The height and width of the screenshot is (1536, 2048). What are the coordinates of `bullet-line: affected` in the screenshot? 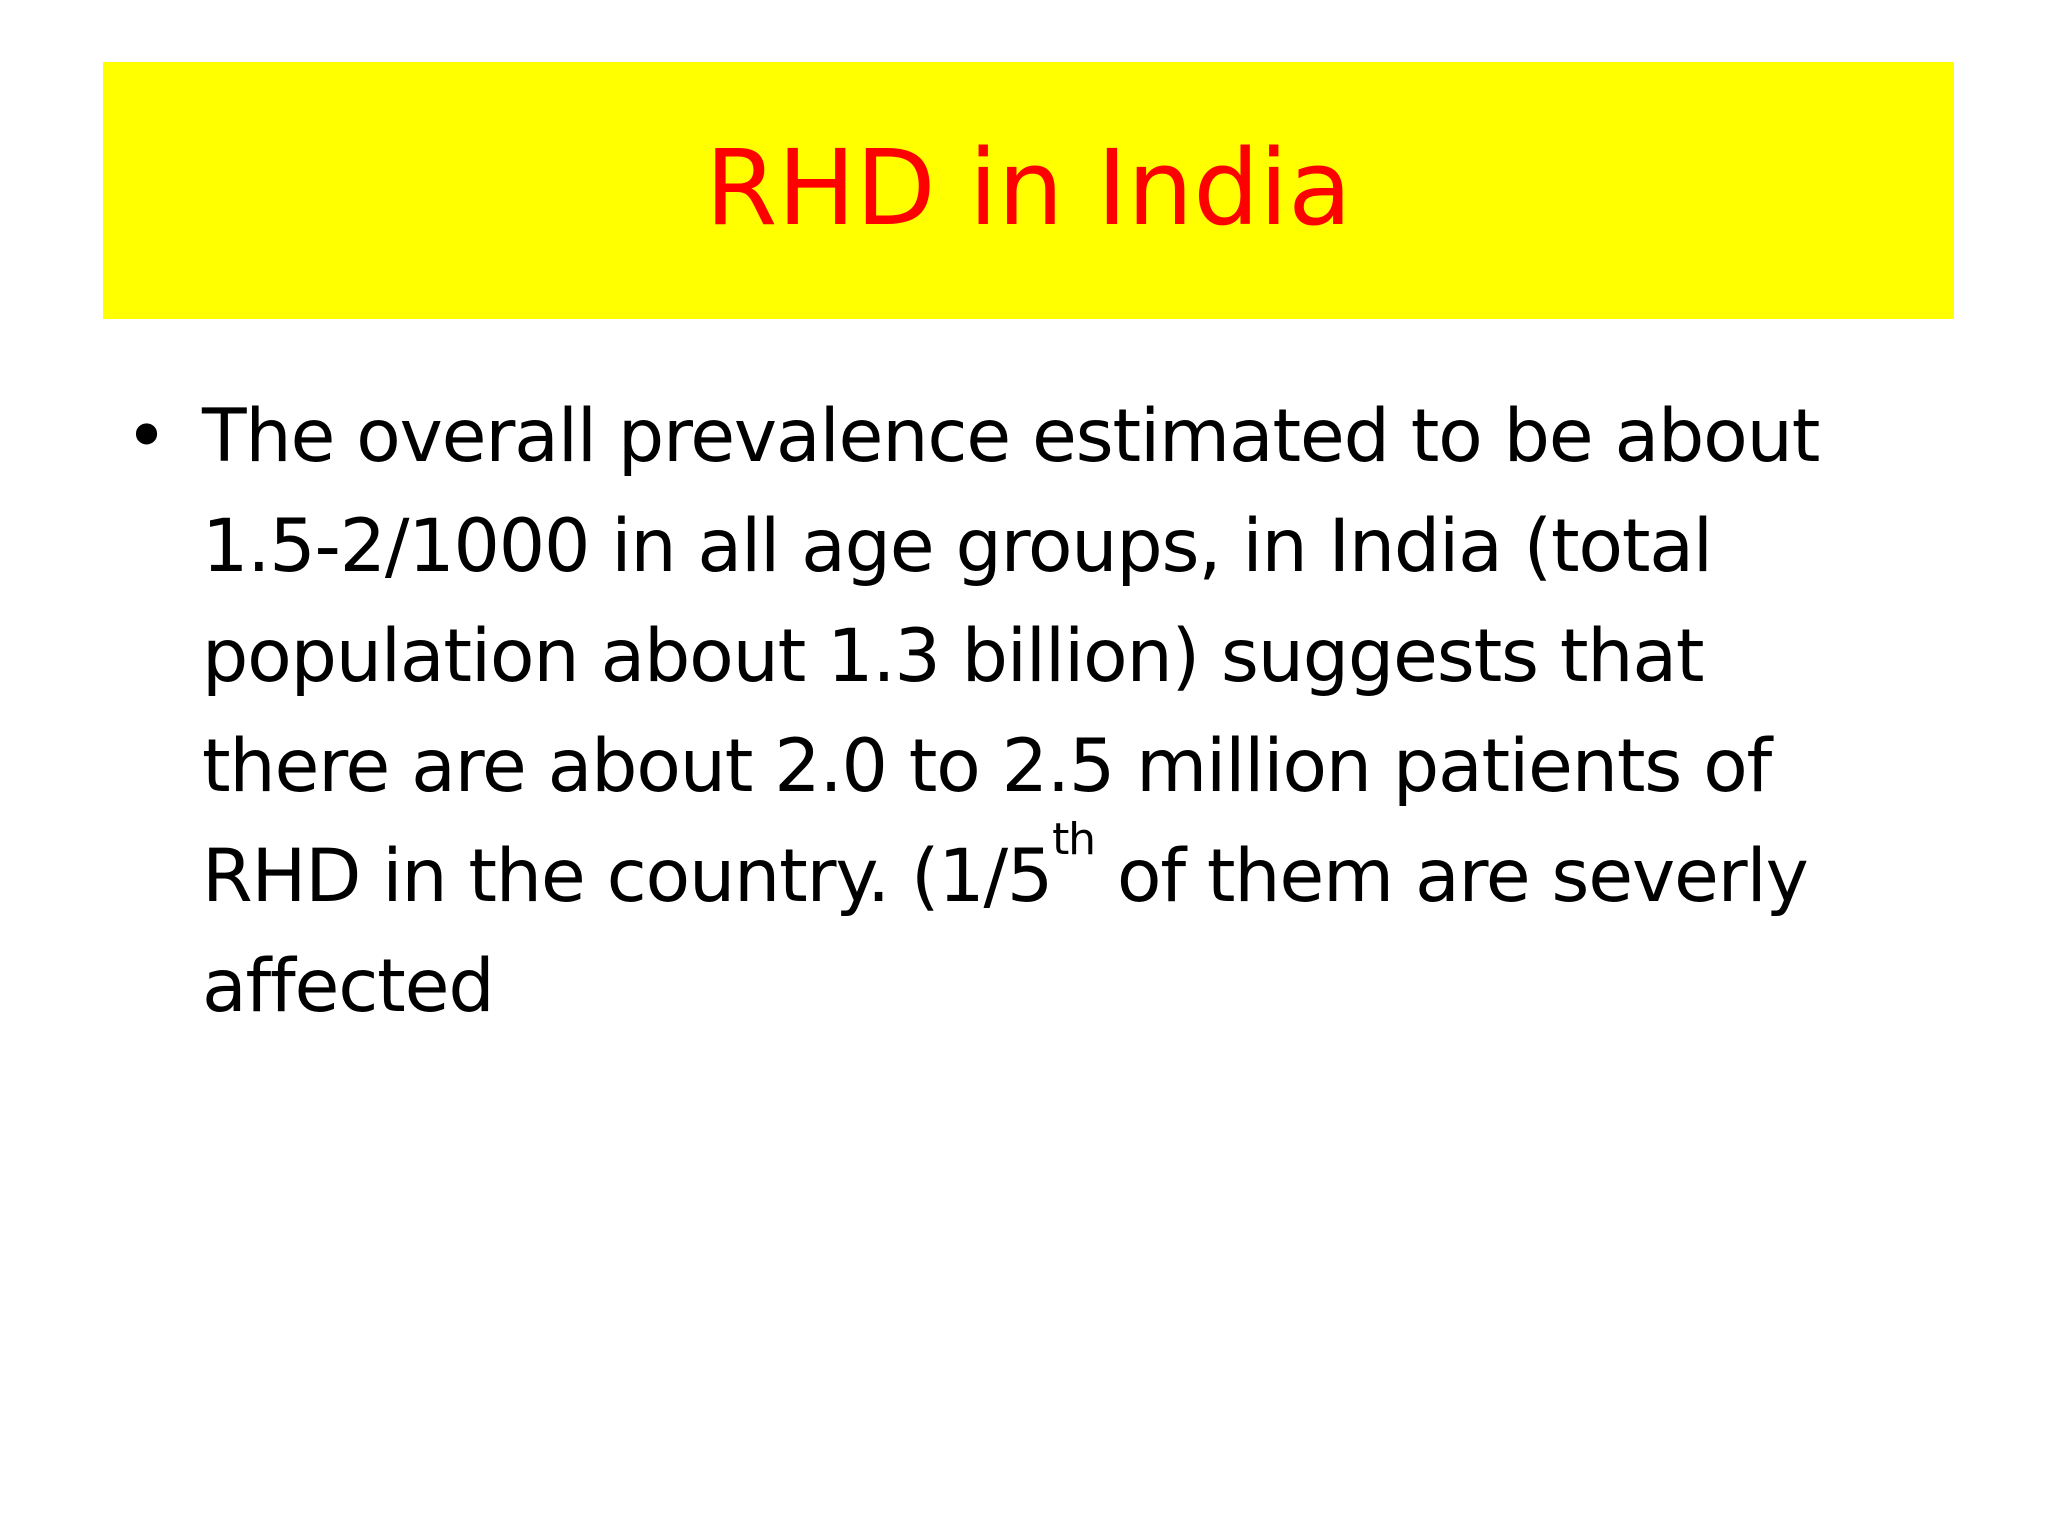 It's located at (348, 986).